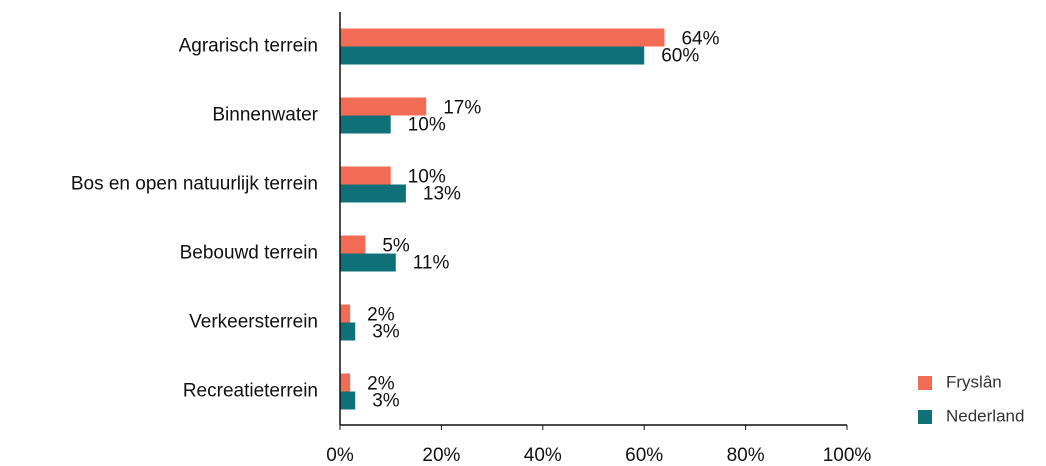 The height and width of the screenshot is (466, 1046). I want to click on y-tick-label: Bos en open natuurlijk terrein, so click(194, 184).